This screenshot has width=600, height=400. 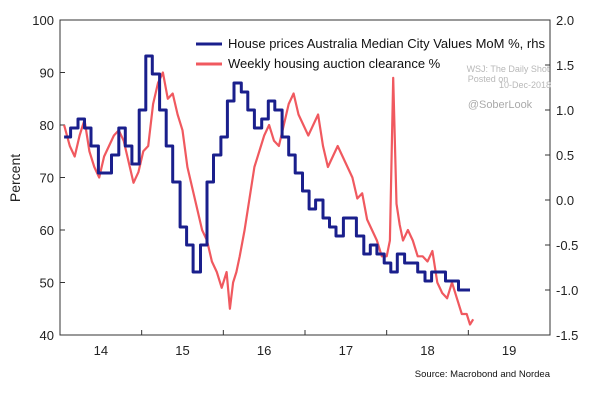 What do you see at coordinates (47, 125) in the screenshot?
I see `left-y-tick-label: 80` at bounding box center [47, 125].